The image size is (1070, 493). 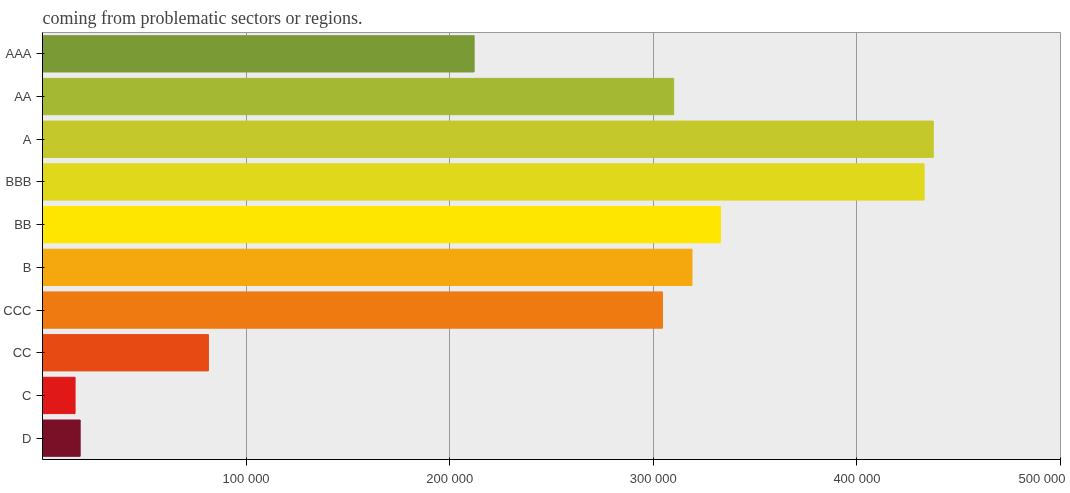 What do you see at coordinates (27, 139) in the screenshot?
I see `y-tick-label: A` at bounding box center [27, 139].